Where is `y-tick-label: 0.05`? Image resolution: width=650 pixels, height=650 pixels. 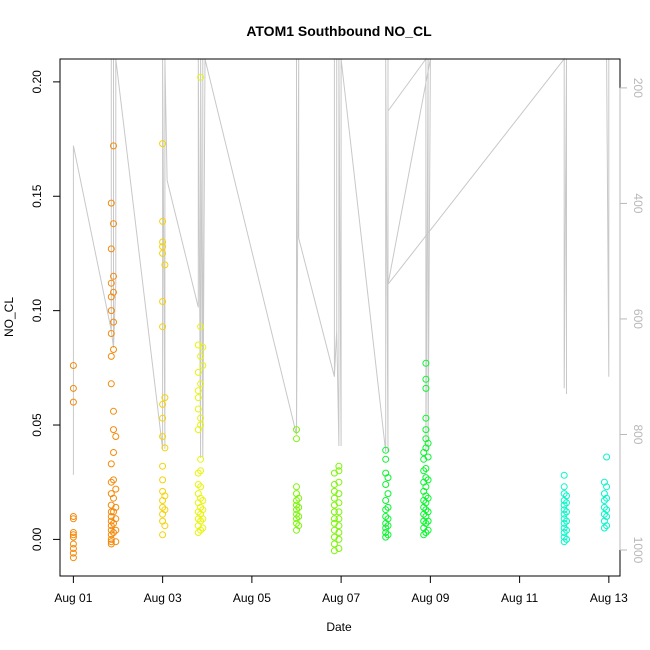
y-tick-label: 0.05 is located at coordinates (37, 425).